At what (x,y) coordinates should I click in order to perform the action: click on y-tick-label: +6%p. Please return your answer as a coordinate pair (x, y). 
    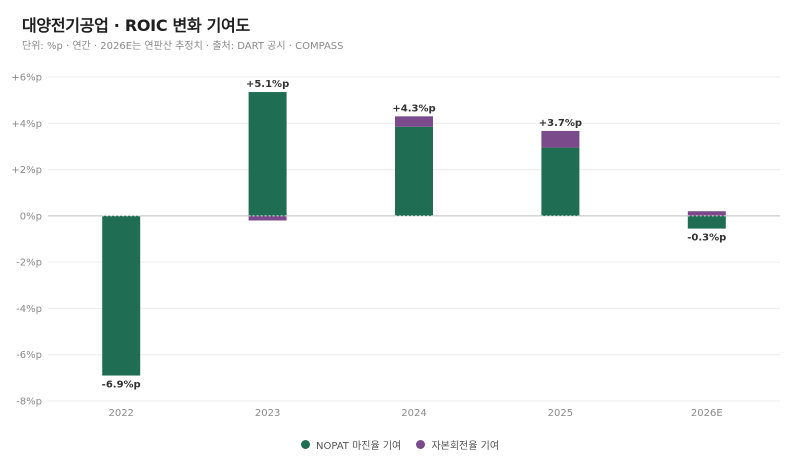
    Looking at the image, I should click on (26, 78).